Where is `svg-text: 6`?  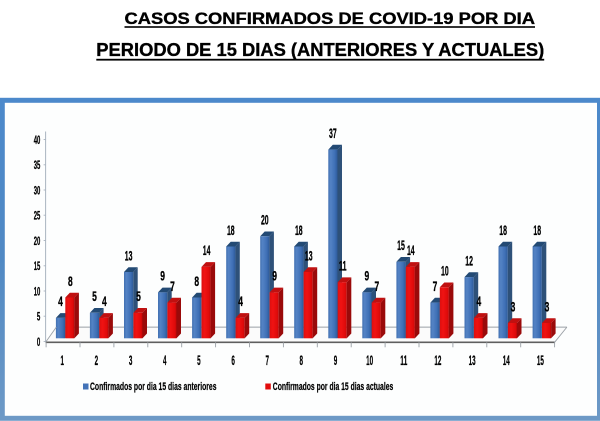
svg-text: 6 is located at coordinates (233, 360).